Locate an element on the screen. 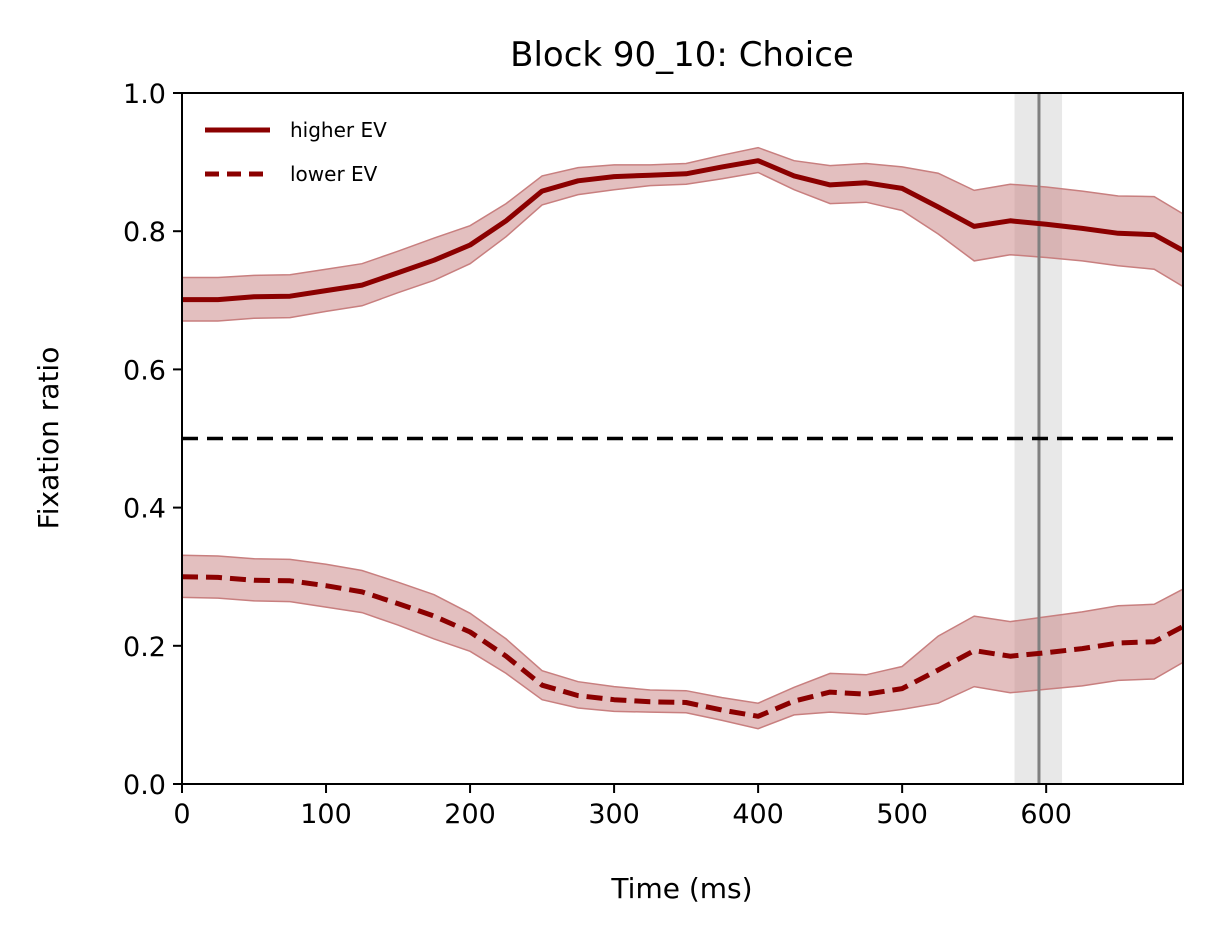 The height and width of the screenshot is (941, 1211). y-tick-label: 0.2 is located at coordinates (144, 647).